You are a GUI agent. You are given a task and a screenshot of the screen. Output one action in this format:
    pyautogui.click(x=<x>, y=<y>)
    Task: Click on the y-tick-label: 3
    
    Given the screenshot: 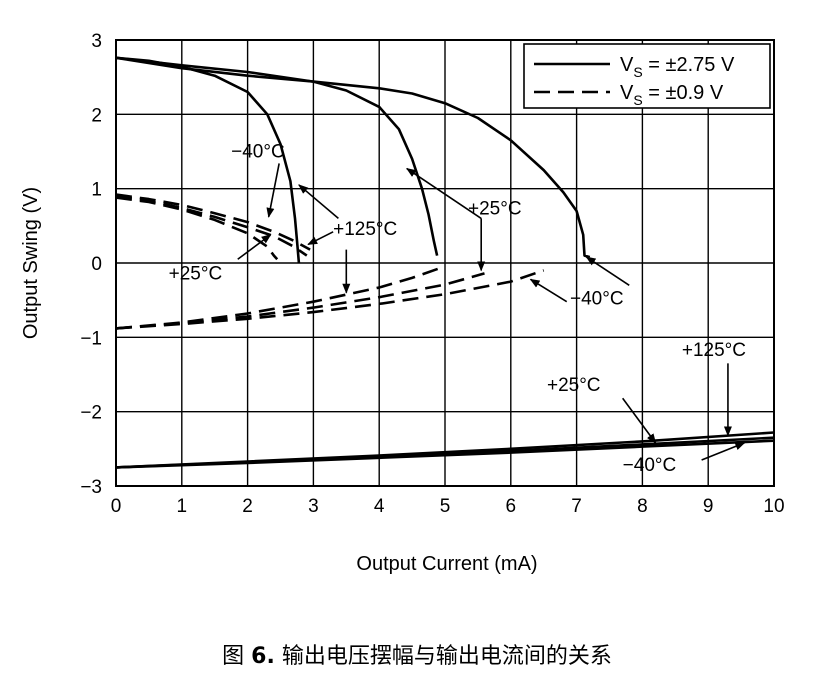 What is the action you would take?
    pyautogui.click(x=96, y=41)
    